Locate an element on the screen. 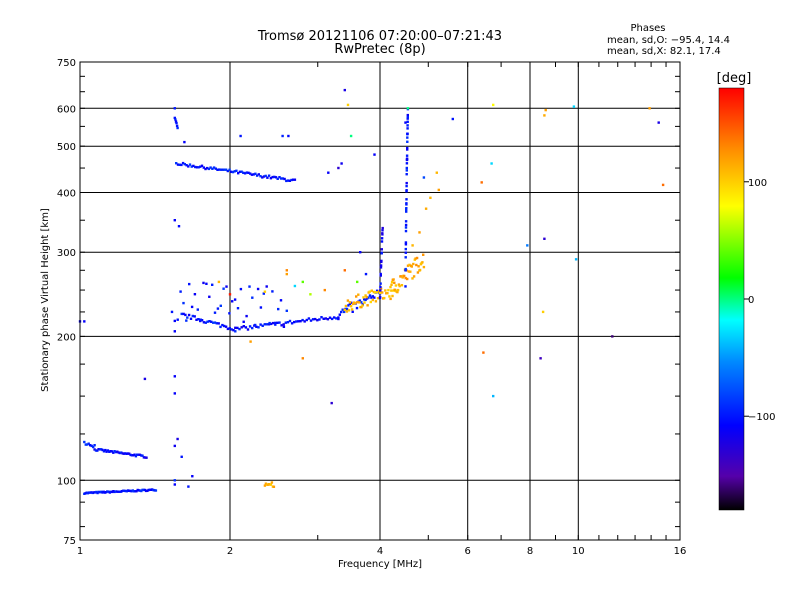  x-tick-label: 6 is located at coordinates (468, 551).